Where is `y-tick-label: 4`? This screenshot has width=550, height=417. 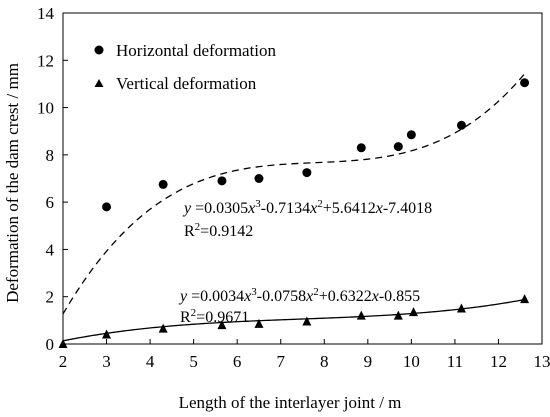
y-tick-label: 4 is located at coordinates (50, 249).